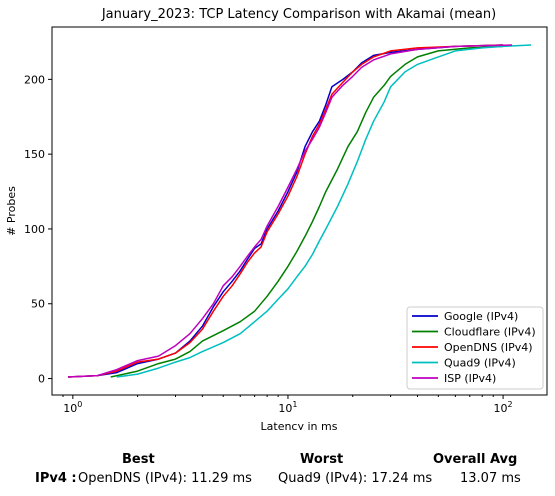 This screenshot has height=496, width=555. I want to click on x-tick-label: 10¹, so click(287, 407).